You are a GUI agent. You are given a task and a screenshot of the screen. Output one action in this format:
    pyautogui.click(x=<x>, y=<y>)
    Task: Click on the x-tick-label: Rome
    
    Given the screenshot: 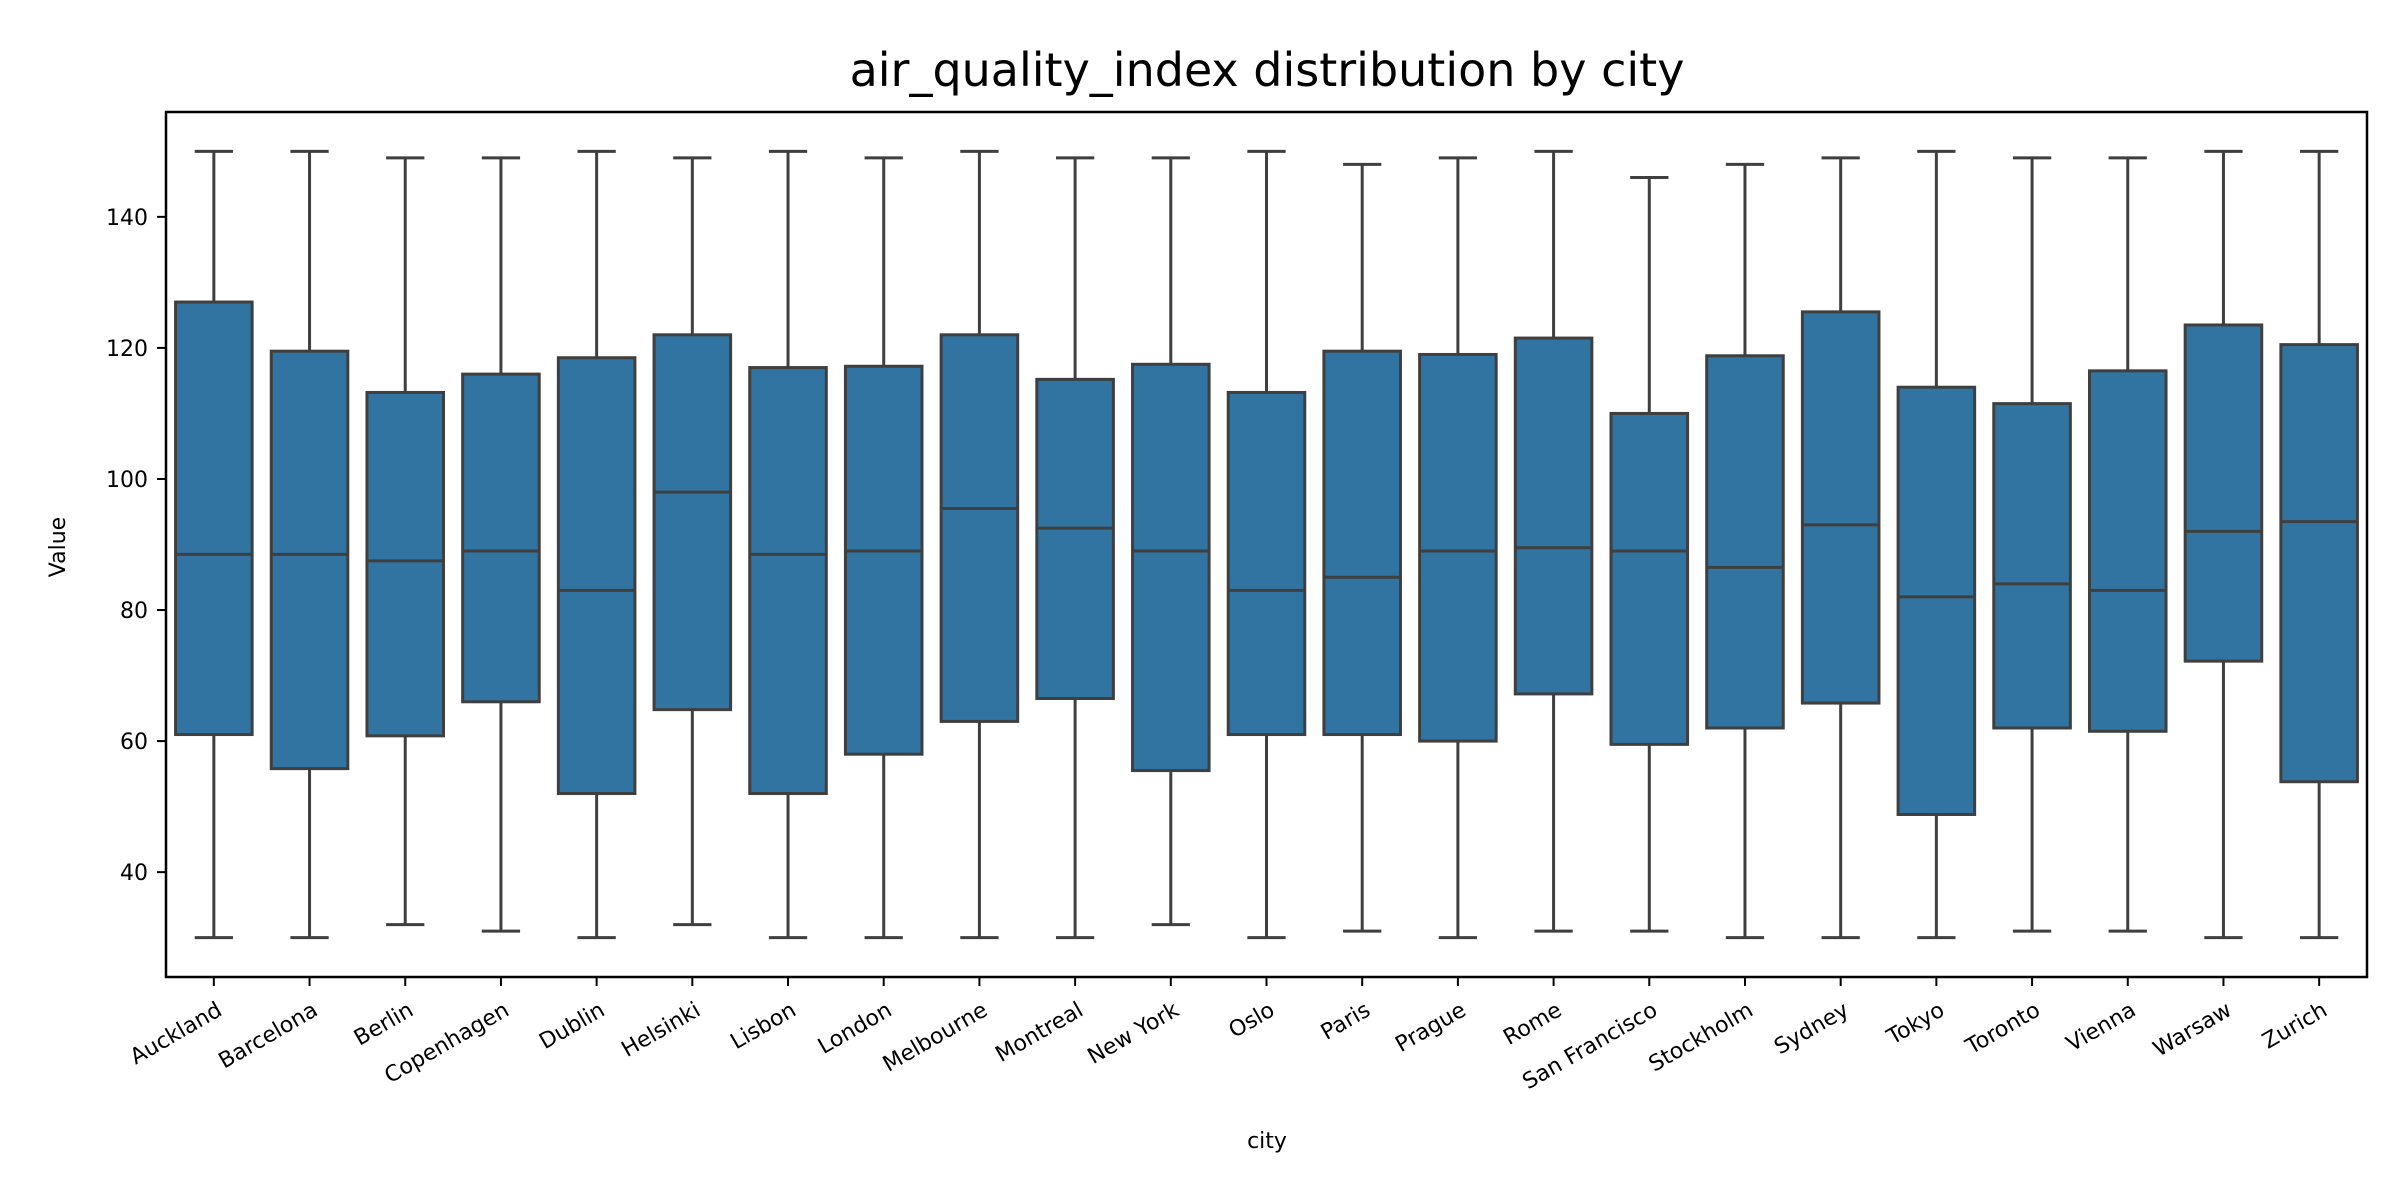 What is the action you would take?
    pyautogui.click(x=1532, y=1024)
    